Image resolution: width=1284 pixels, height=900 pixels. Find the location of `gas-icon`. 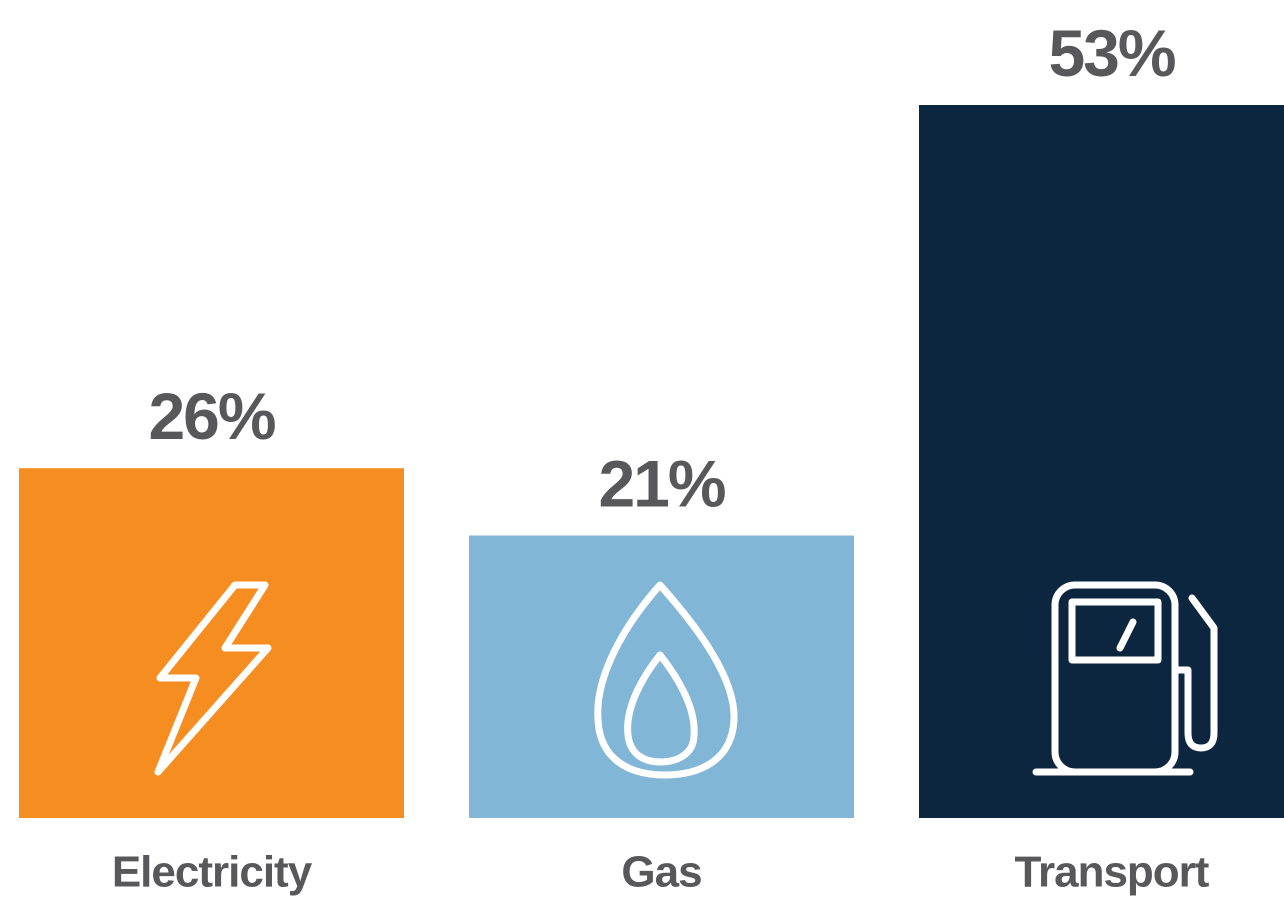

gas-icon is located at coordinates (666, 680).